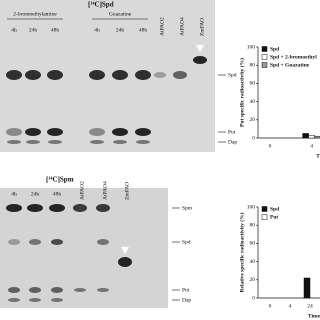  Describe the element at coordinates (310, 306) in the screenshot. I see `x-tick-label: 24` at that location.